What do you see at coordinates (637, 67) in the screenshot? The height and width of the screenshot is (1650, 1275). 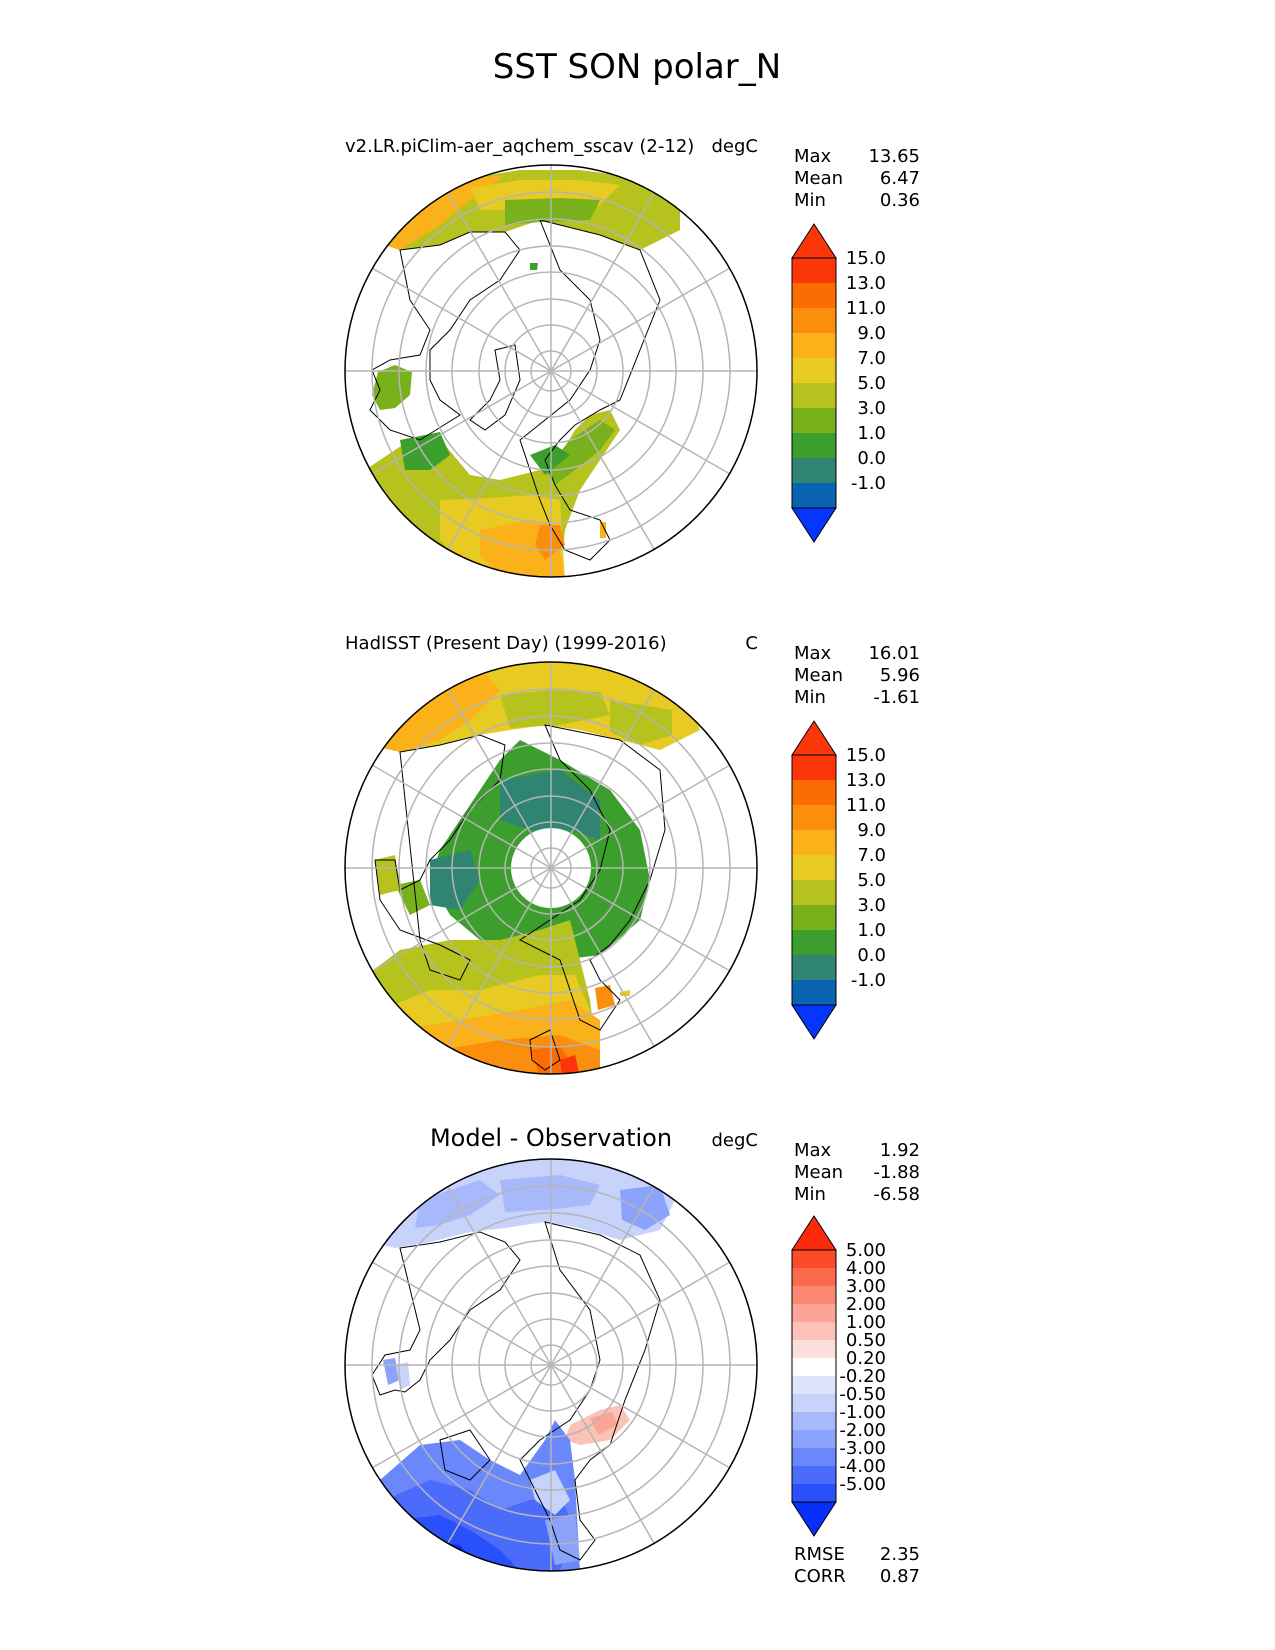 I see `figure-title: SST SON polar_N` at bounding box center [637, 67].